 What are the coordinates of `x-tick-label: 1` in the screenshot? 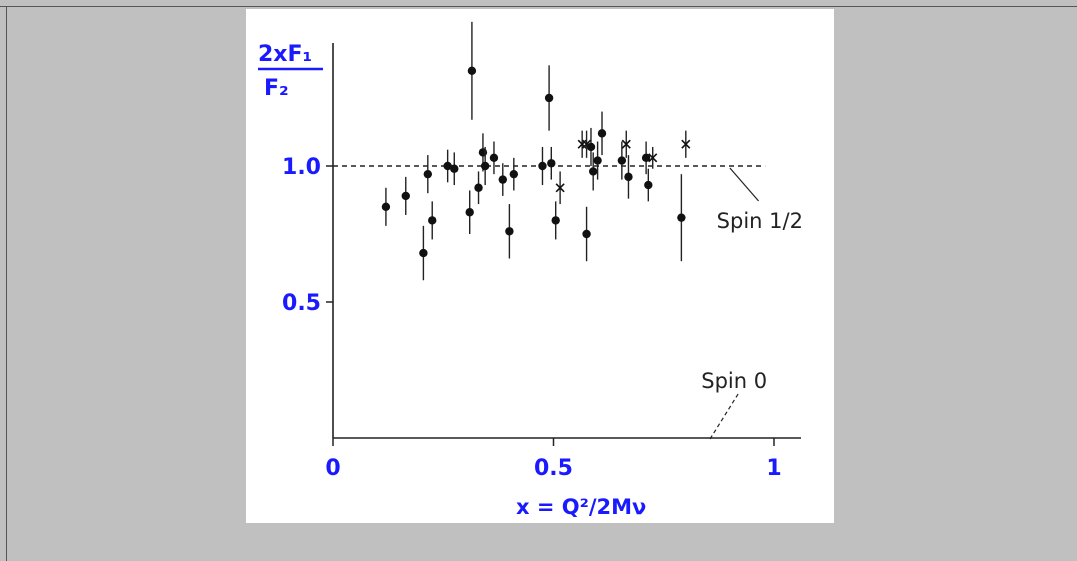 It's located at (773, 468).